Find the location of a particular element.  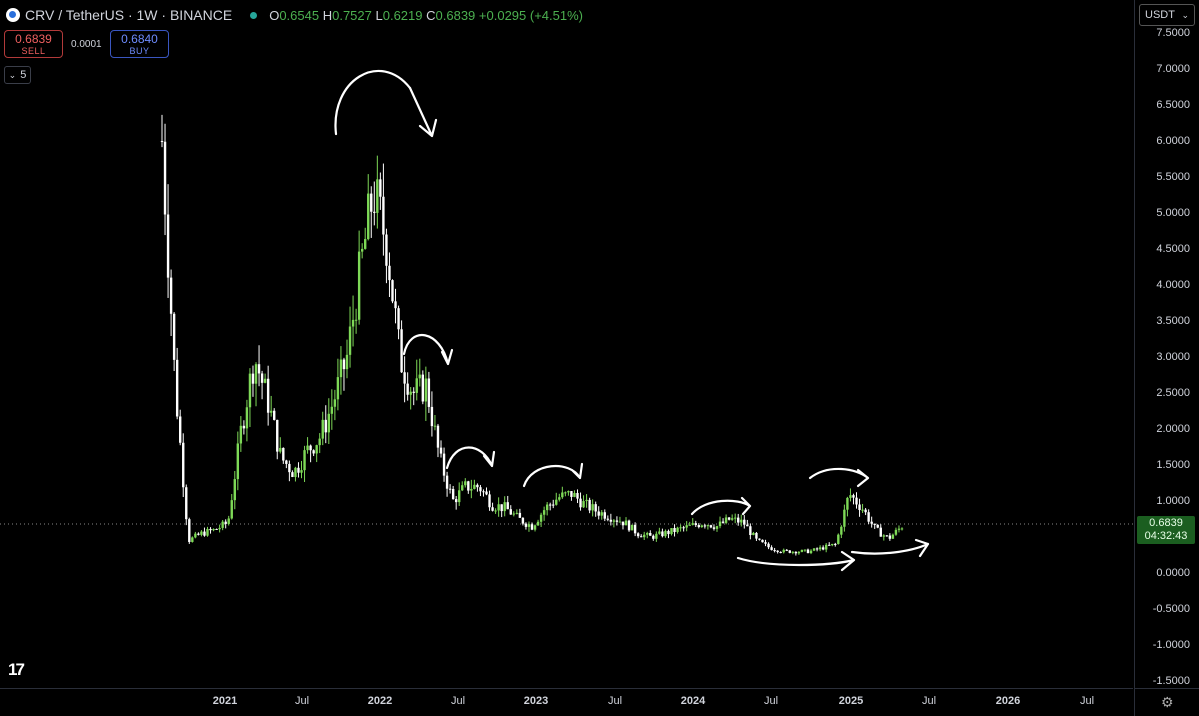

chevron-down-icon: ⌄ is located at coordinates (1185, 14).